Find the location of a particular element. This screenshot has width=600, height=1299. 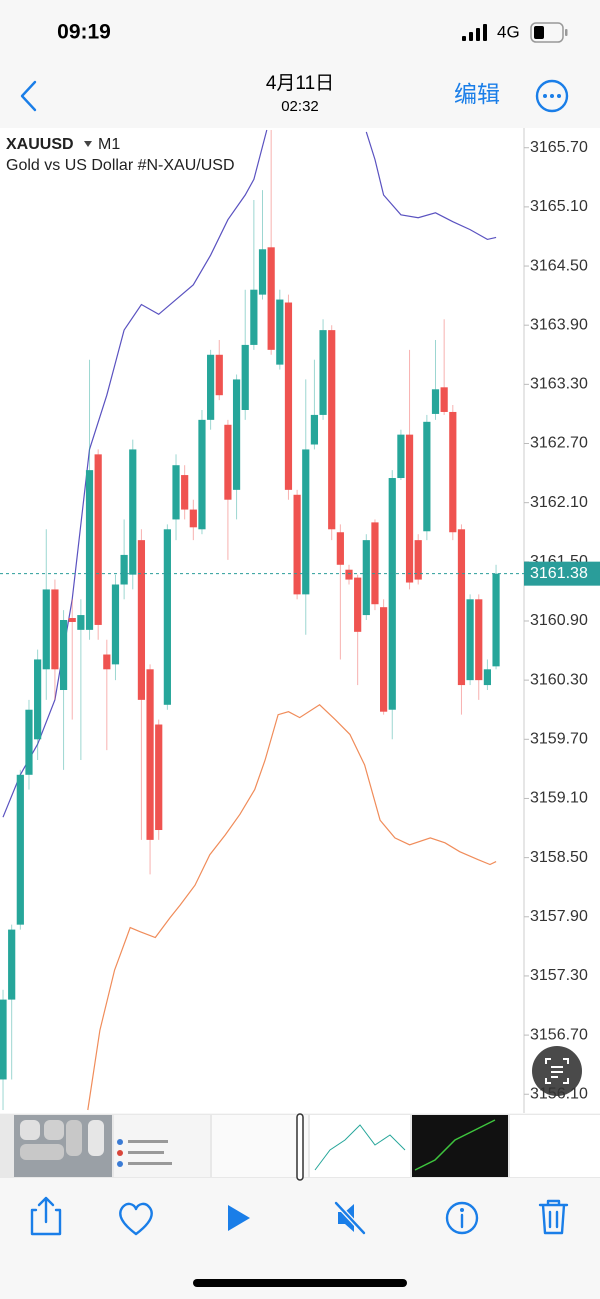

price-label-box is located at coordinates (562, 573).